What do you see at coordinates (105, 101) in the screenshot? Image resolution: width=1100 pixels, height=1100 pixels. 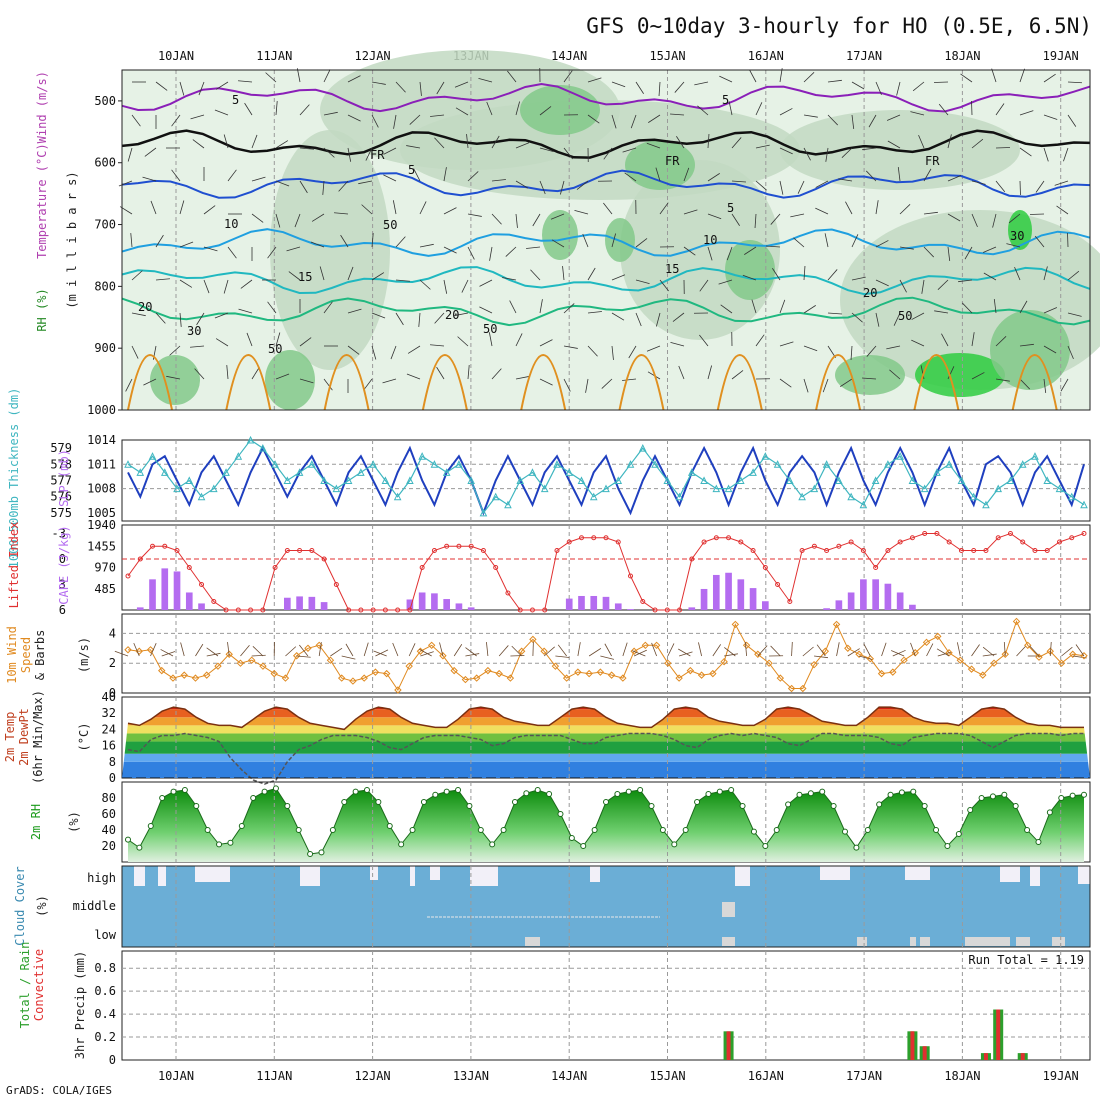 I see `pressure-tick: 500` at bounding box center [105, 101].